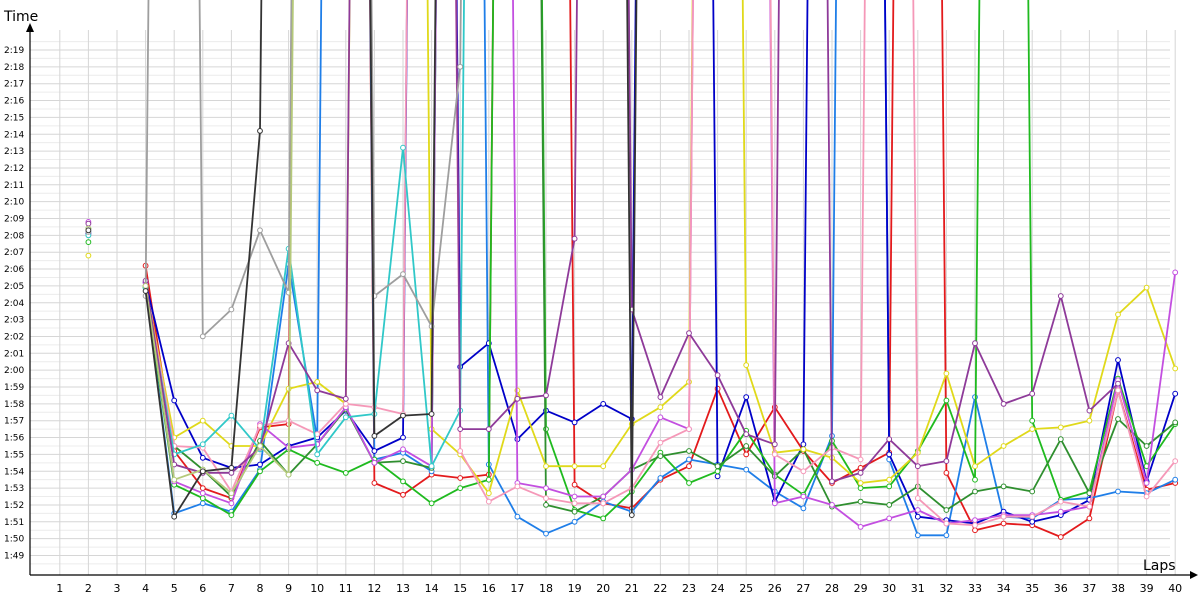 This screenshot has height=600, width=1200. Describe the element at coordinates (889, 588) in the screenshot. I see `x-tick-label: 30` at that location.